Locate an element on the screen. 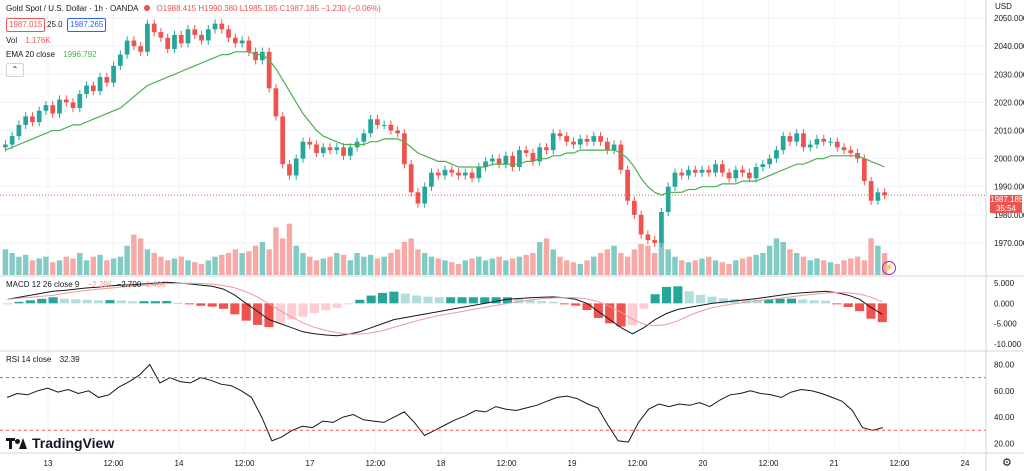 Image resolution: width=1024 pixels, height=471 pixels. tradingview-logo-text: TradingView is located at coordinates (73, 443).